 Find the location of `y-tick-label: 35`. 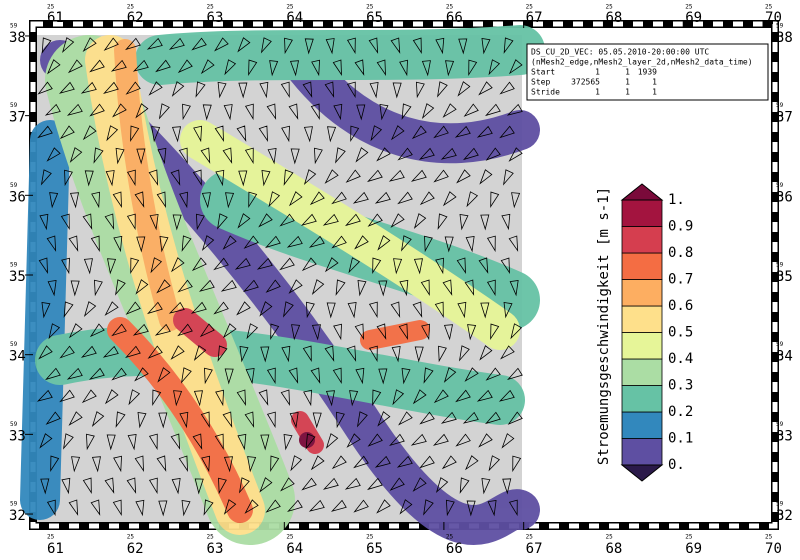

y-tick-label: 35 is located at coordinates (17, 277).